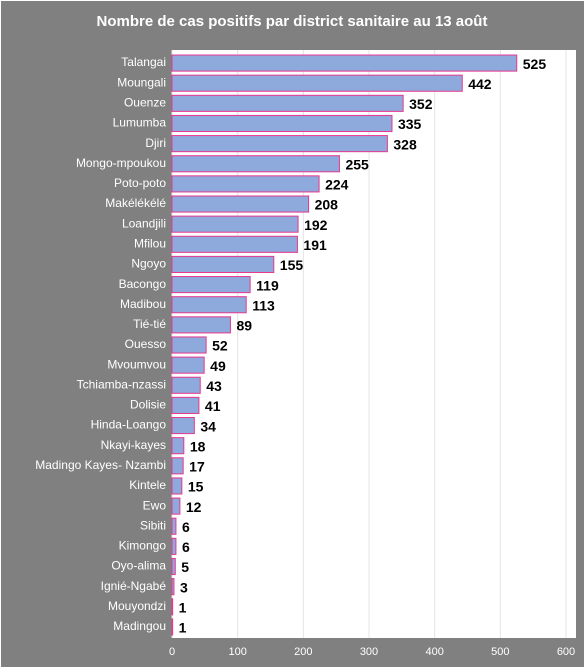 The height and width of the screenshot is (668, 585). I want to click on y-tick-label: Bacongo, so click(143, 284).